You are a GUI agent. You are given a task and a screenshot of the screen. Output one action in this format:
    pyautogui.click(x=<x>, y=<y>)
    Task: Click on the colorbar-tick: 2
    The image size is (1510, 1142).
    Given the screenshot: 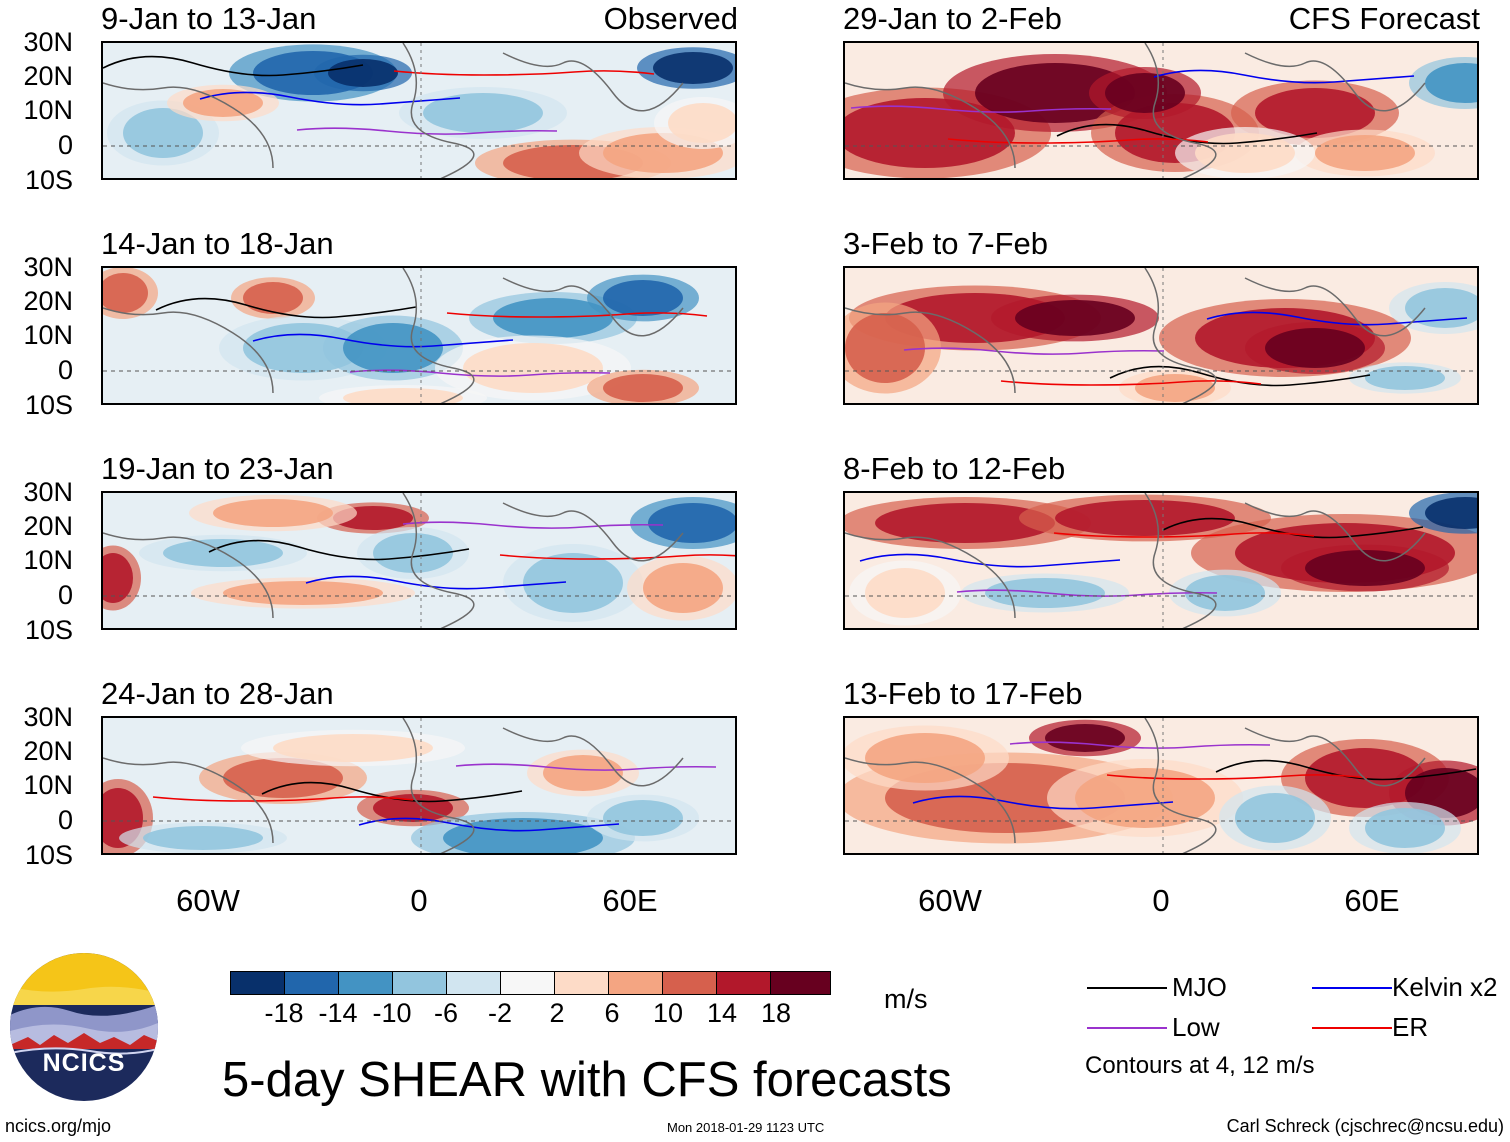 What is the action you would take?
    pyautogui.click(x=557, y=1013)
    